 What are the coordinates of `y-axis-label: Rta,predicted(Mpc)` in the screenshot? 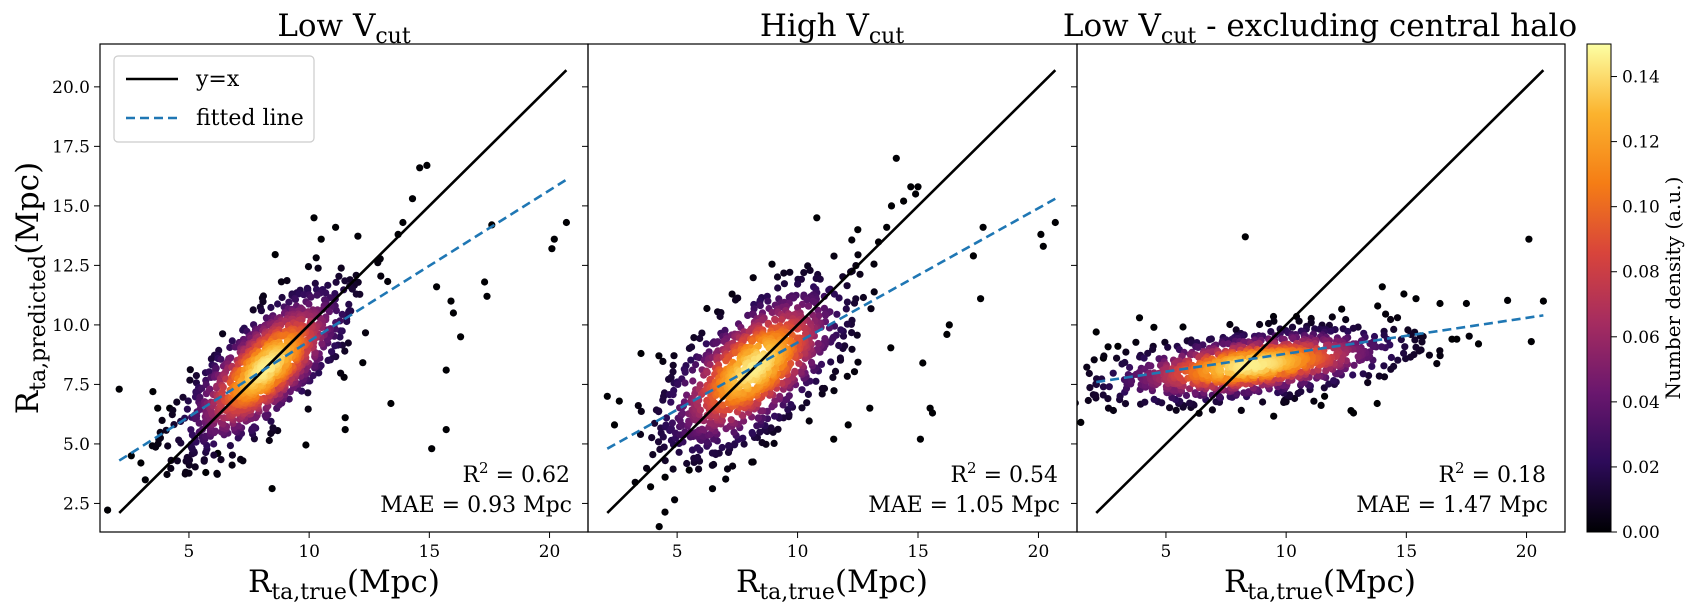 It's located at (30, 288).